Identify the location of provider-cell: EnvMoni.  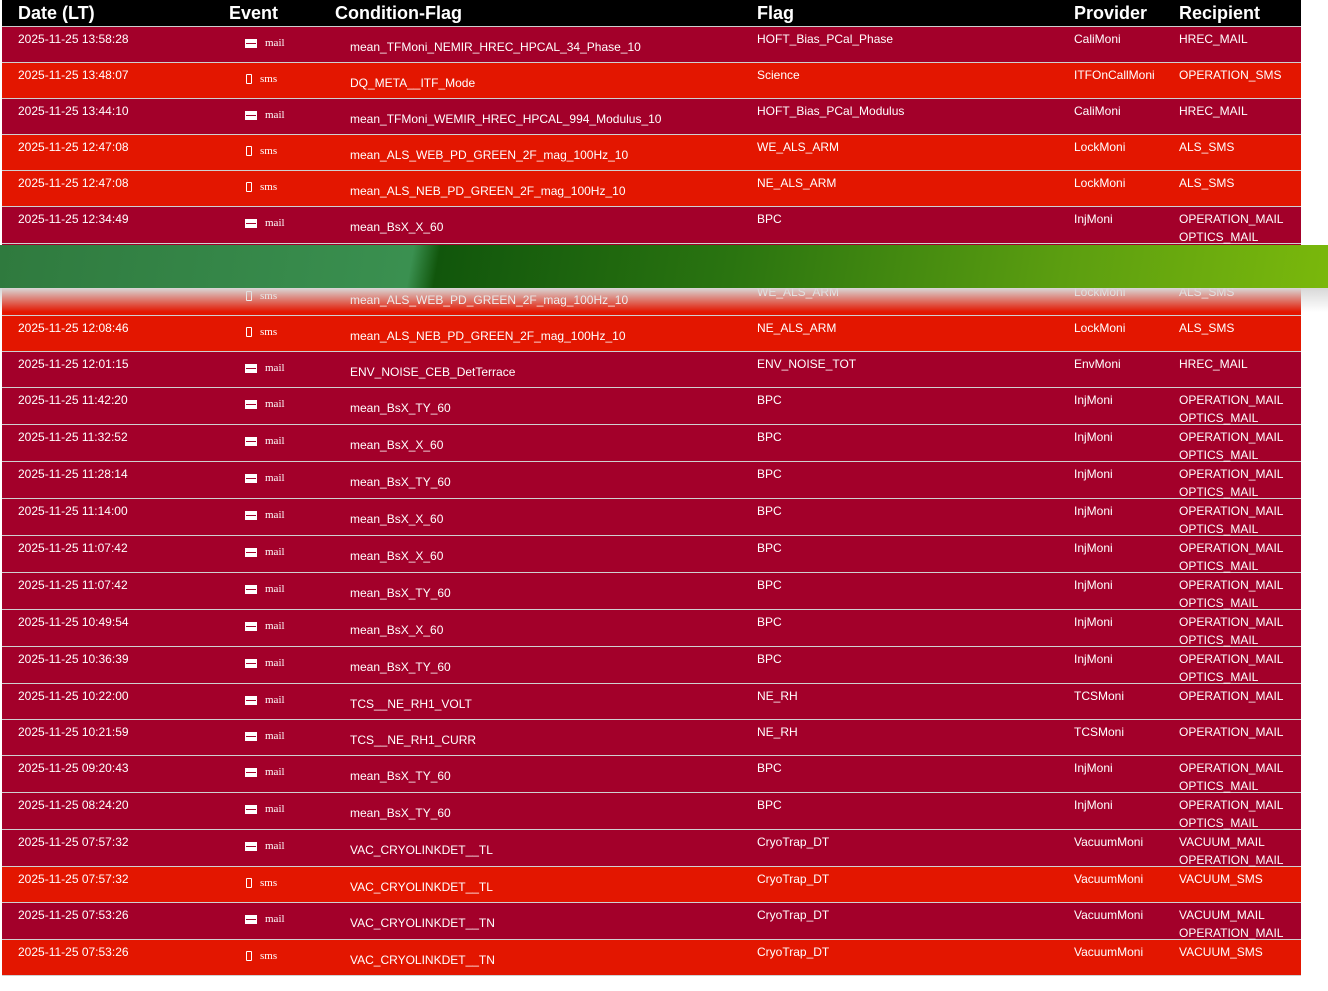
(1097, 364).